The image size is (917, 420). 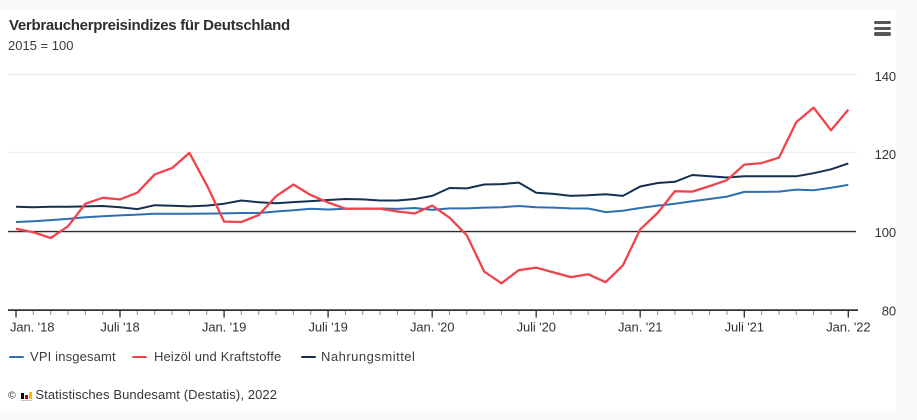 I want to click on svg-text: Juli '19, so click(x=327, y=327).